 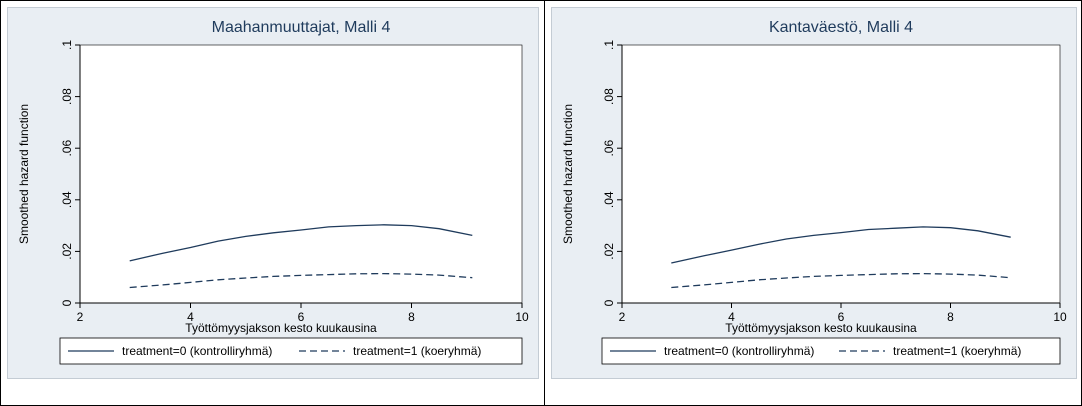 I want to click on chart-title: Maahanmuuttajat, Malli 4, so click(x=301, y=27).